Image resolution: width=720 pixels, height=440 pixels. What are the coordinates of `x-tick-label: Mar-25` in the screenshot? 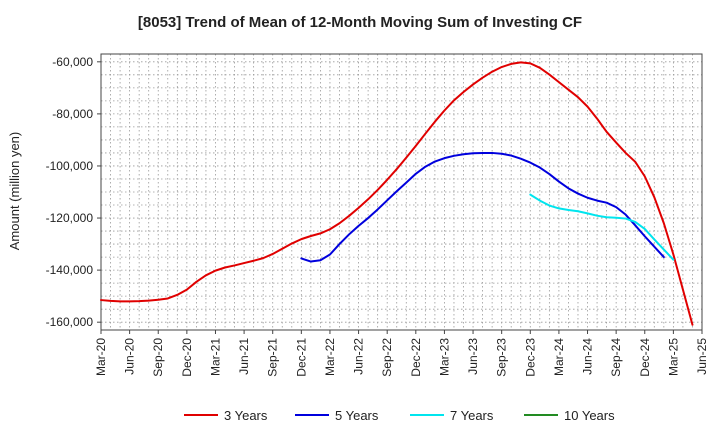 It's located at (673, 357).